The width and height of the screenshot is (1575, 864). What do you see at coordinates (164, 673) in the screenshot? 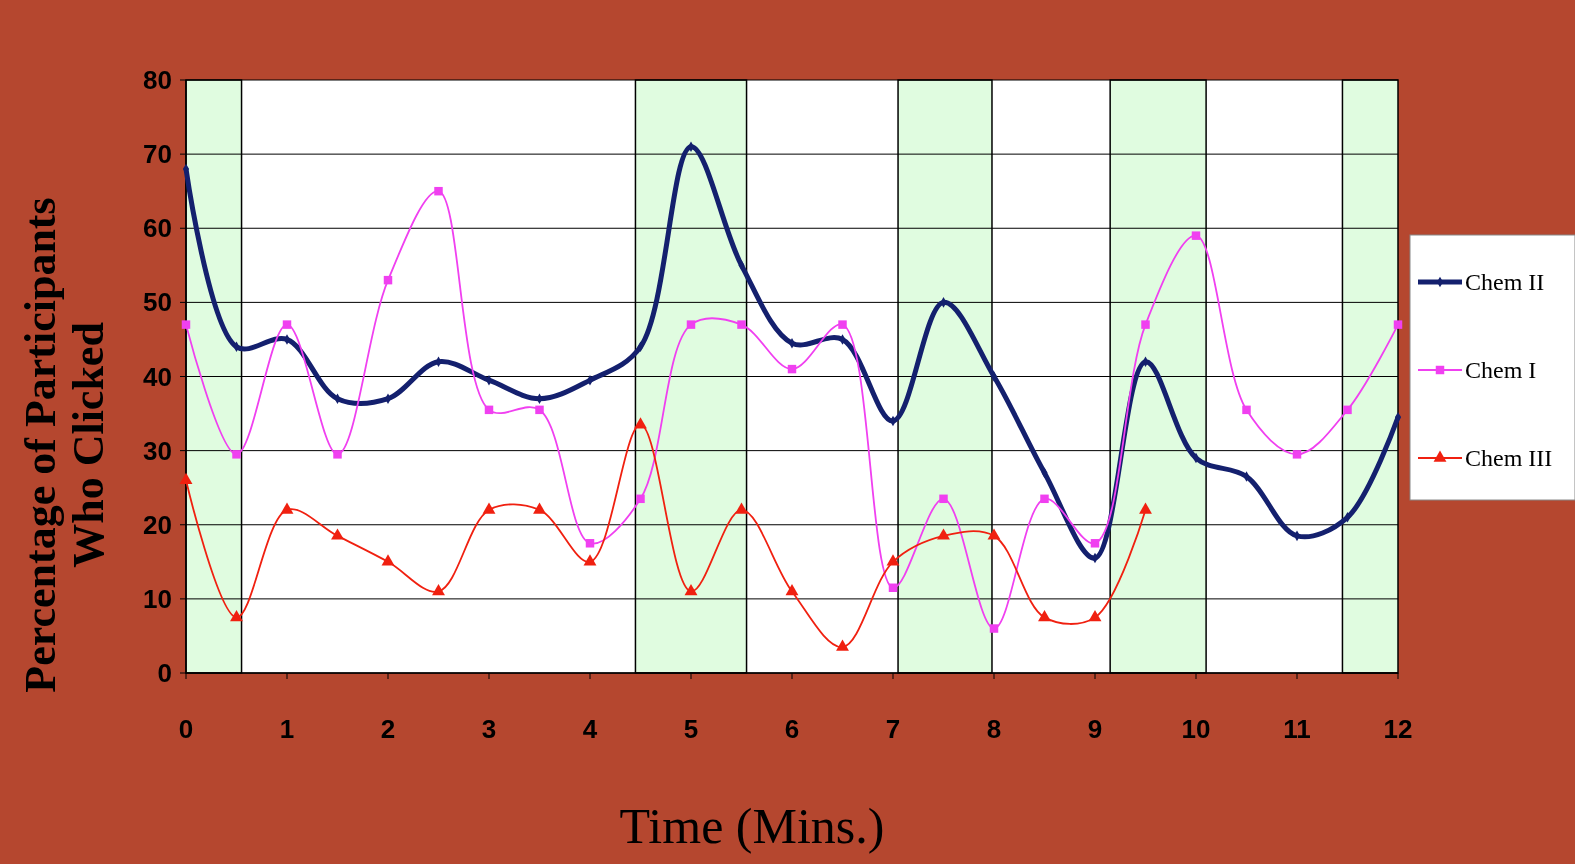
I see `y-tick-label: 0` at bounding box center [164, 673].